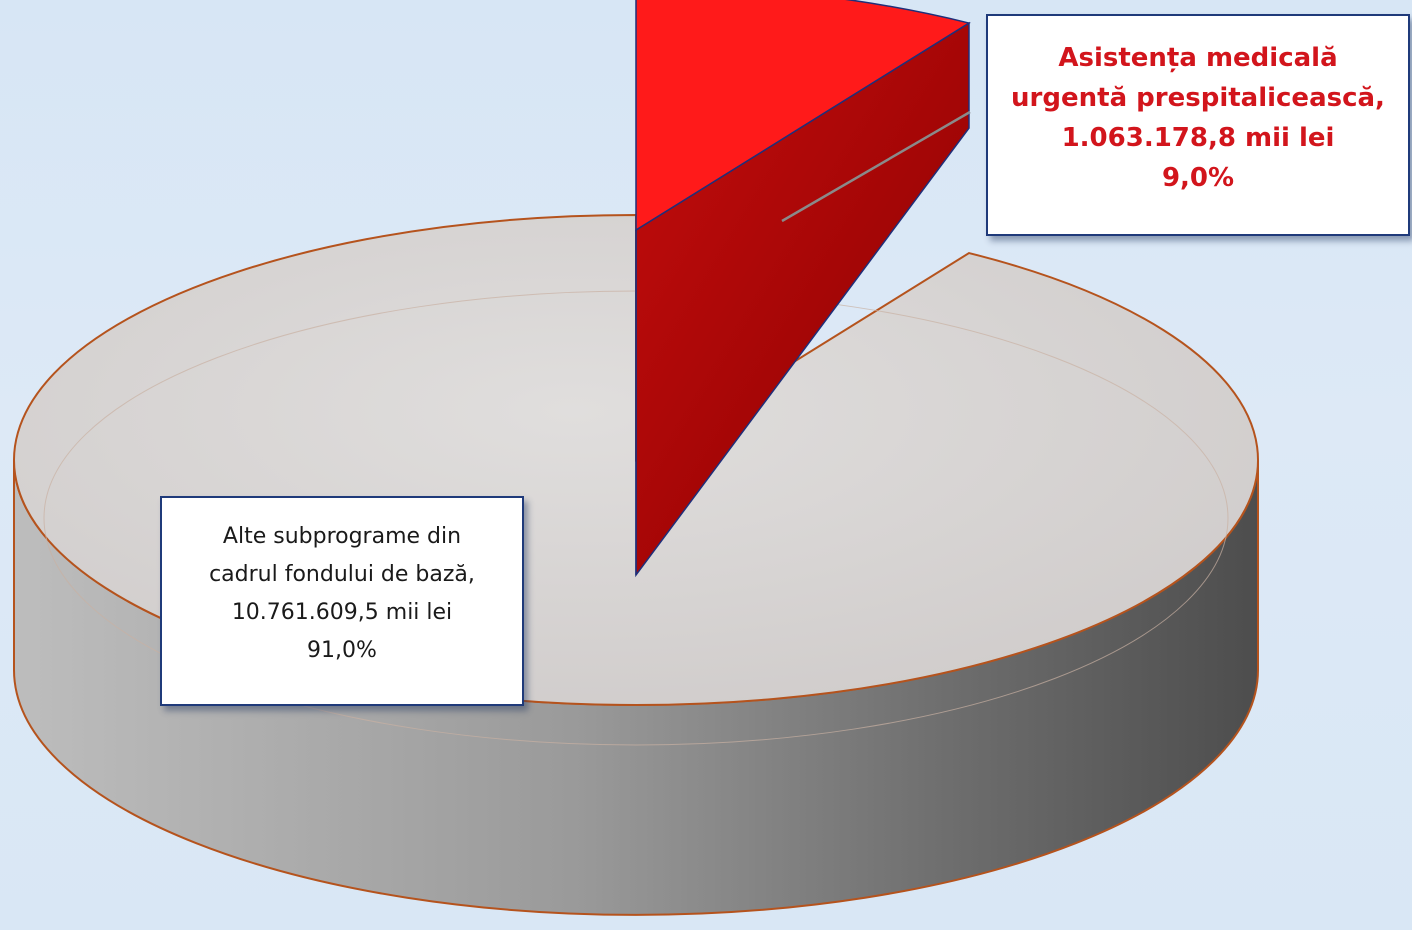  What do you see at coordinates (342, 612) in the screenshot?
I see `slice-value-other: 10.761.609,5 mii lei` at bounding box center [342, 612].